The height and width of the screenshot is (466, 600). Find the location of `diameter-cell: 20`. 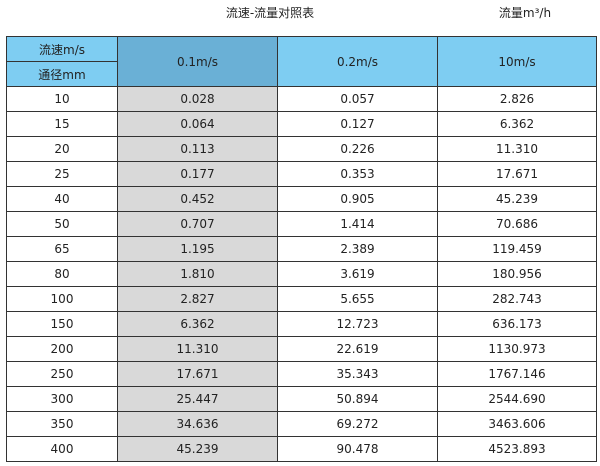

diameter-cell: 20 is located at coordinates (62, 149).